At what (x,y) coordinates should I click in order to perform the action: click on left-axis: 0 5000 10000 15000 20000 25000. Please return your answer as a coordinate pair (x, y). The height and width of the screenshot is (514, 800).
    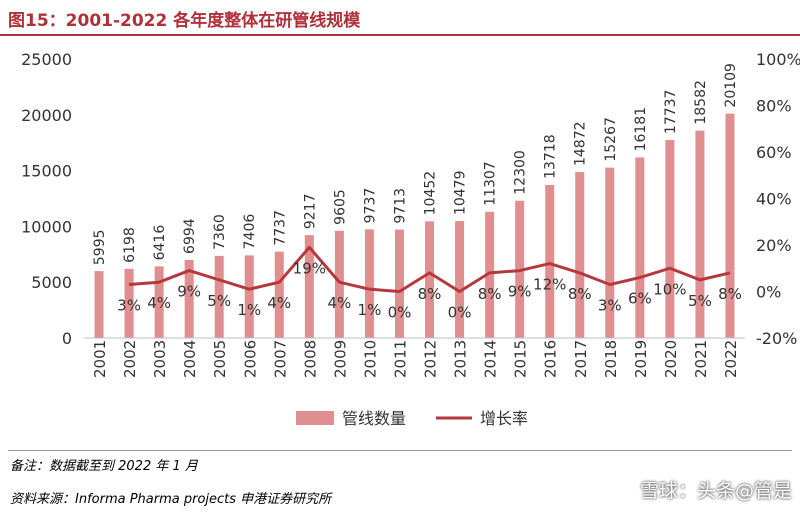
    Looking at the image, I should click on (46, 199).